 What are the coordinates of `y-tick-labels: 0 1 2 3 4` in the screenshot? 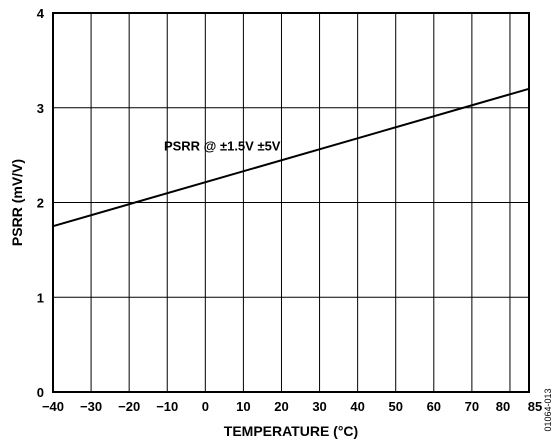 It's located at (41, 203).